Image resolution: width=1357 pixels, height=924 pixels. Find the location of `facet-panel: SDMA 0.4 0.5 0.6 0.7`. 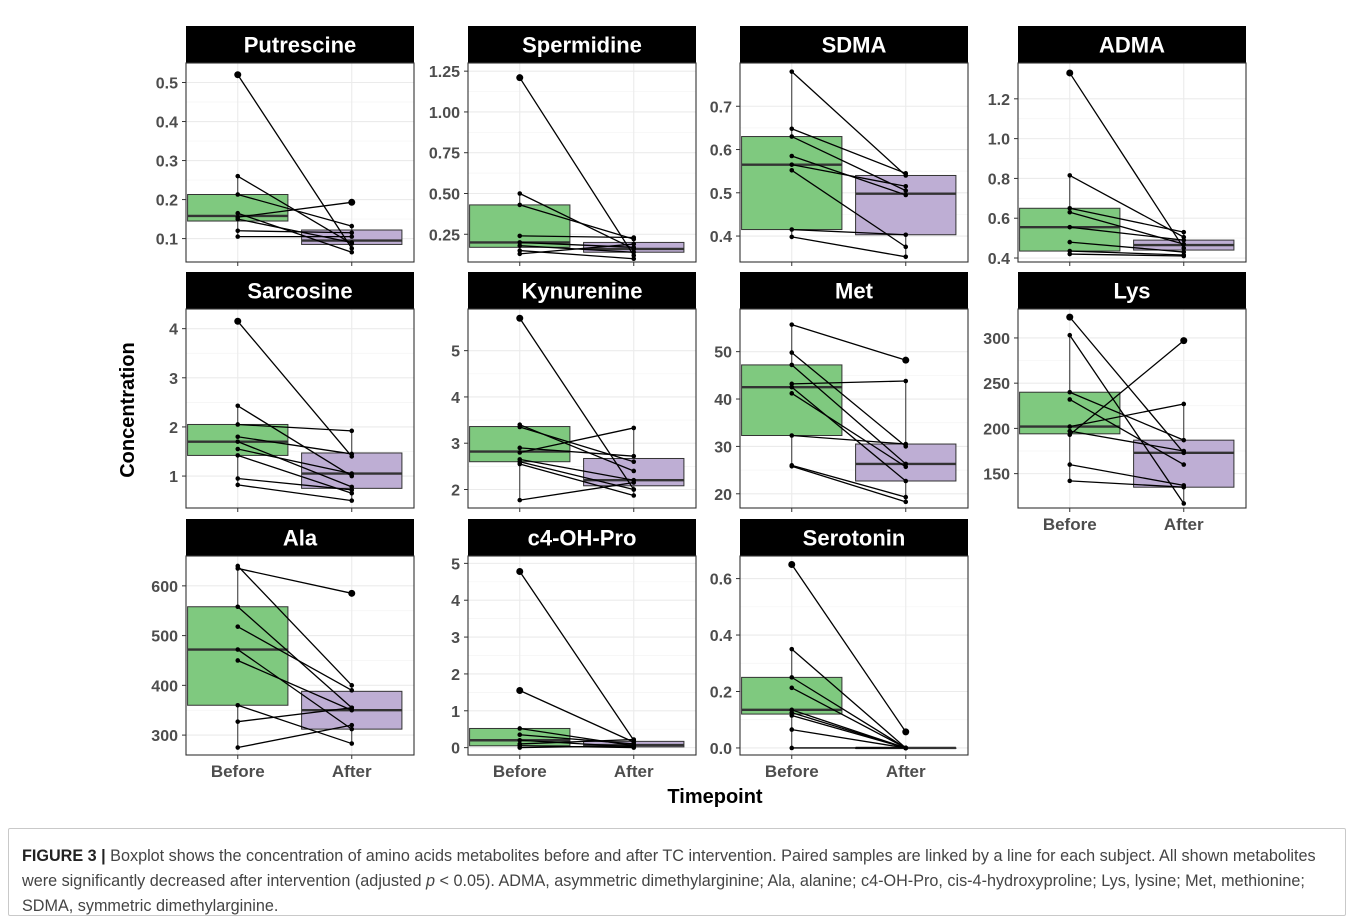

facet-panel: SDMA 0.4 0.5 0.6 0.7 is located at coordinates (839, 146).